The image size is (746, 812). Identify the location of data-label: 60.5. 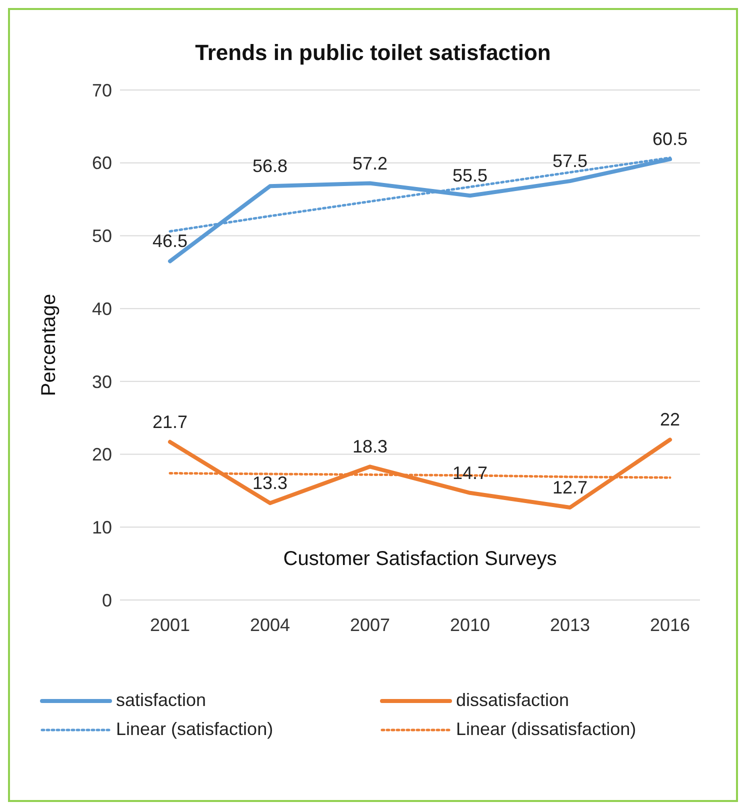
(670, 139).